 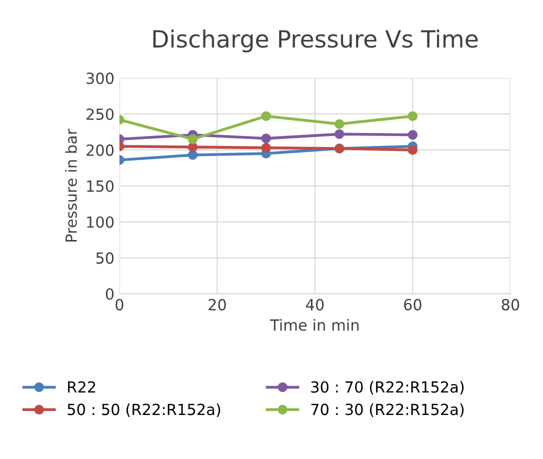 I want to click on x-tick-label: 0, so click(x=120, y=304).